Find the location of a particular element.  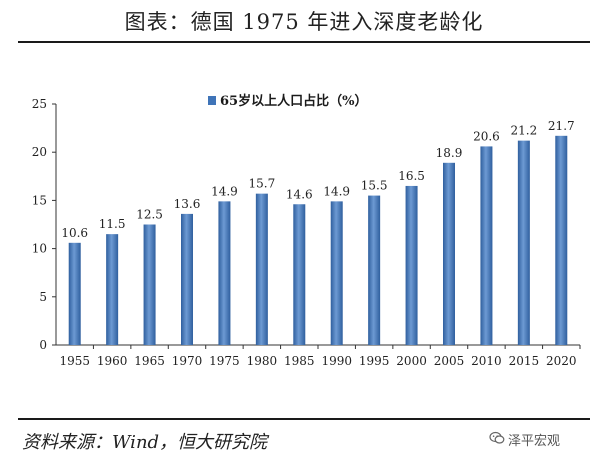

bar-1995 is located at coordinates (374, 270).